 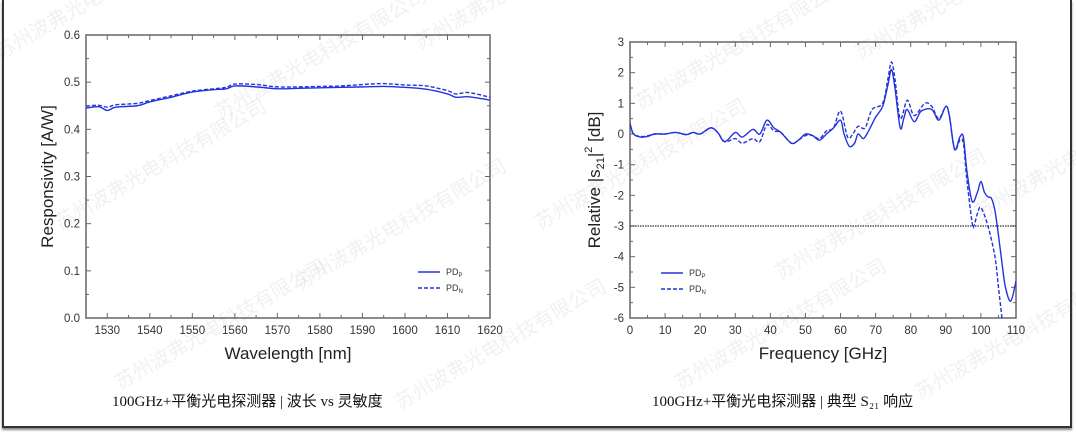 What do you see at coordinates (665, 331) in the screenshot?
I see `x-tick-label: 10` at bounding box center [665, 331].